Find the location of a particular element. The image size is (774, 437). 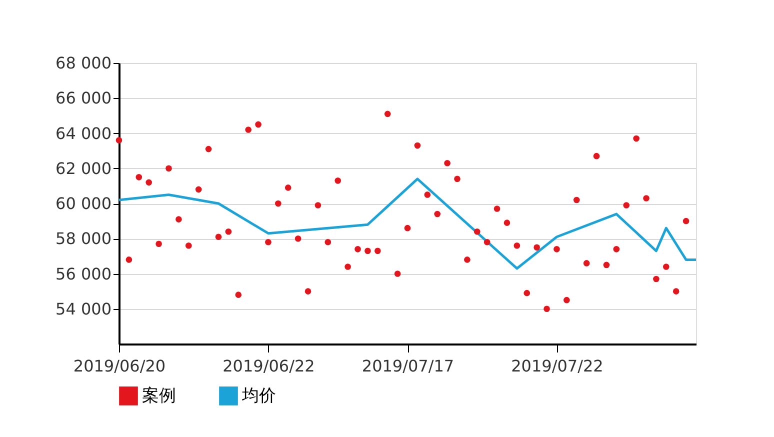

y-tick-label: 56 000 is located at coordinates (84, 274).